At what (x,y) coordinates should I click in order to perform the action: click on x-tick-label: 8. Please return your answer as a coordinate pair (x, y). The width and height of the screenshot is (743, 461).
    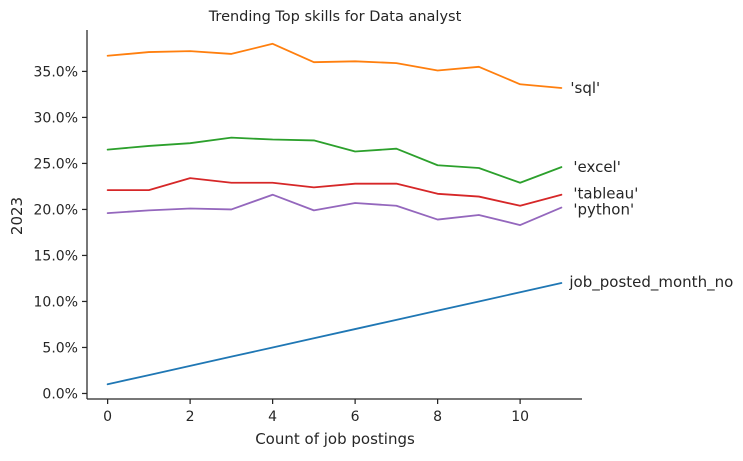
    Looking at the image, I should click on (437, 417).